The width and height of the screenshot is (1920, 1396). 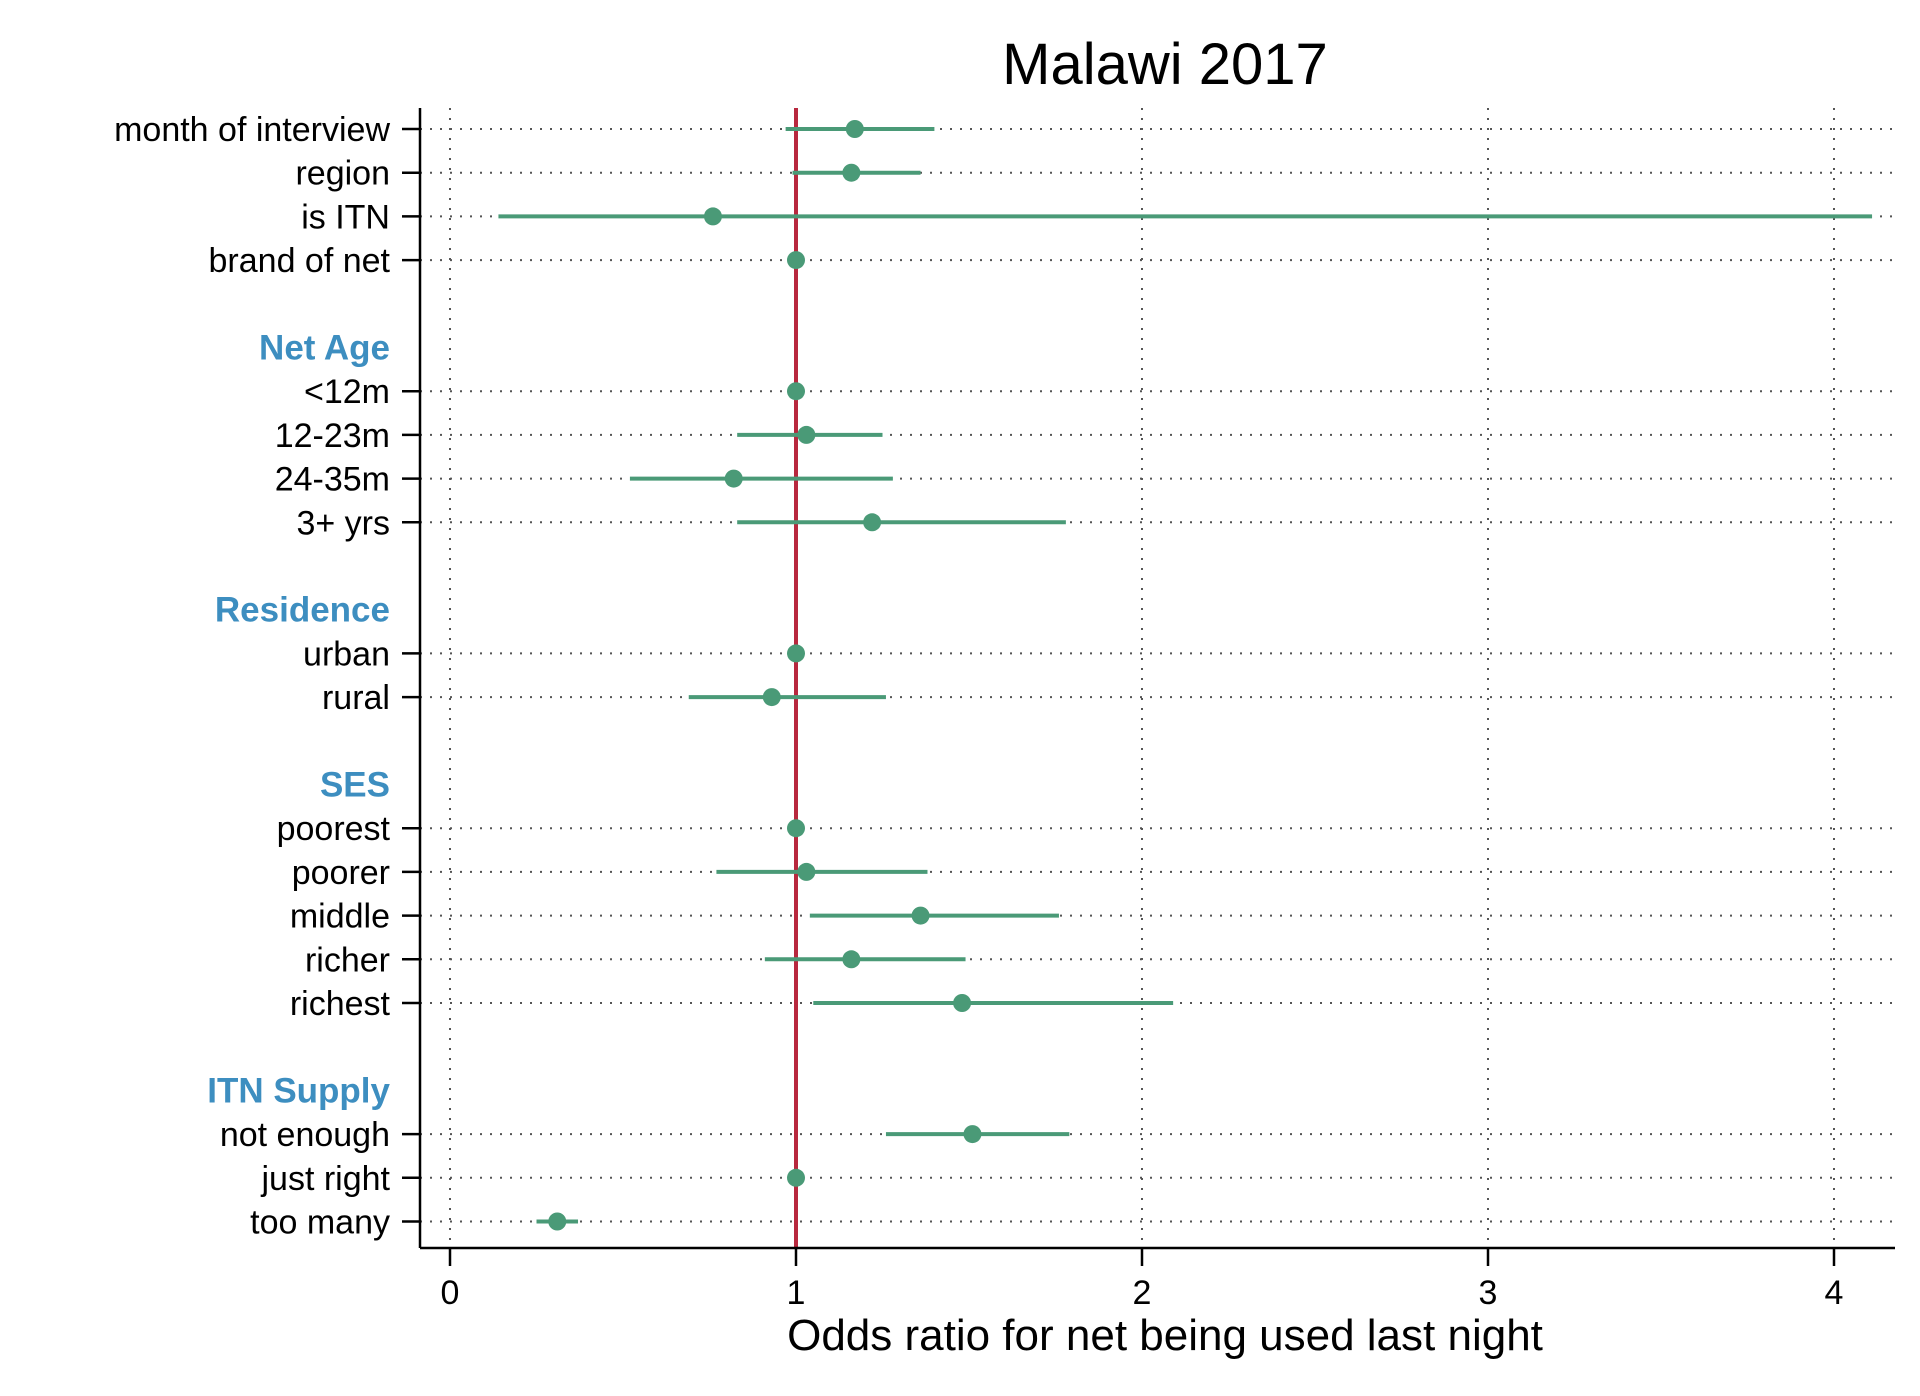 What do you see at coordinates (343, 523) in the screenshot?
I see `row-label: 3+ yrs` at bounding box center [343, 523].